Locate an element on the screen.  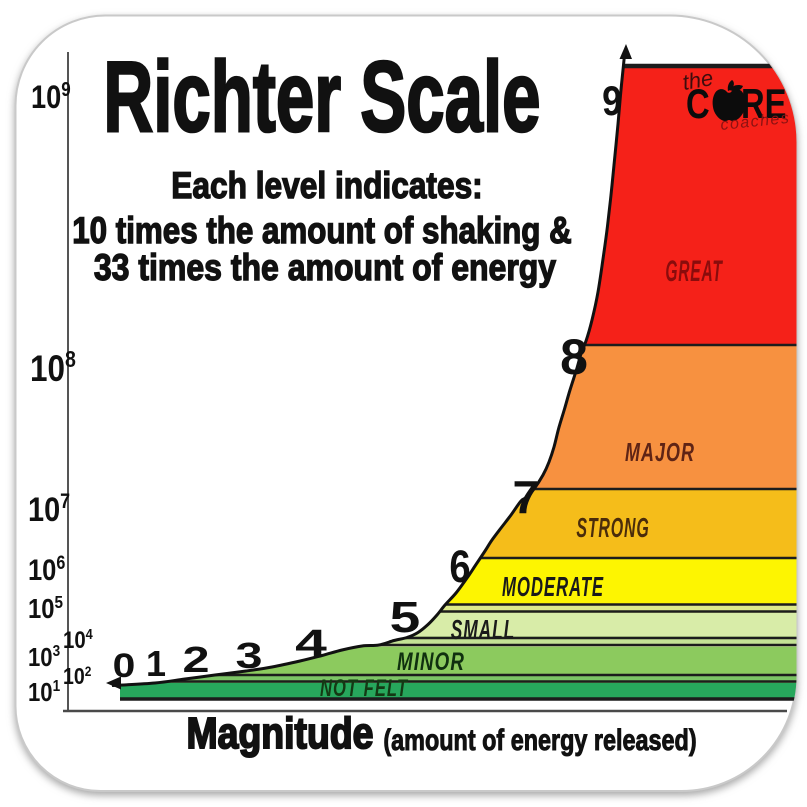
svg-text: 6 is located at coordinates (459, 566).